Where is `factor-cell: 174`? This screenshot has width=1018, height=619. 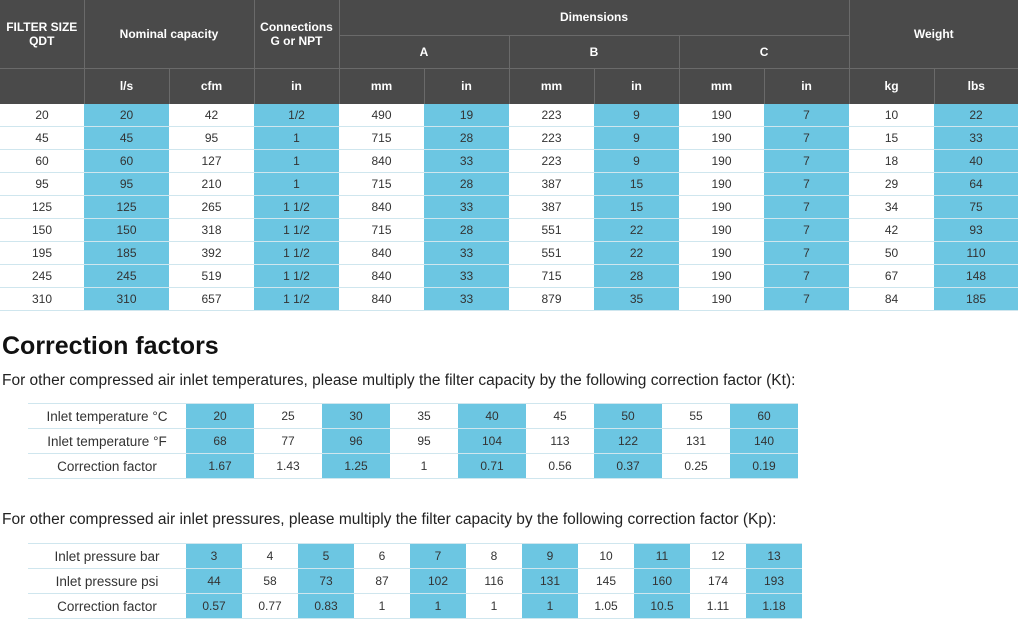 factor-cell: 174 is located at coordinates (718, 581).